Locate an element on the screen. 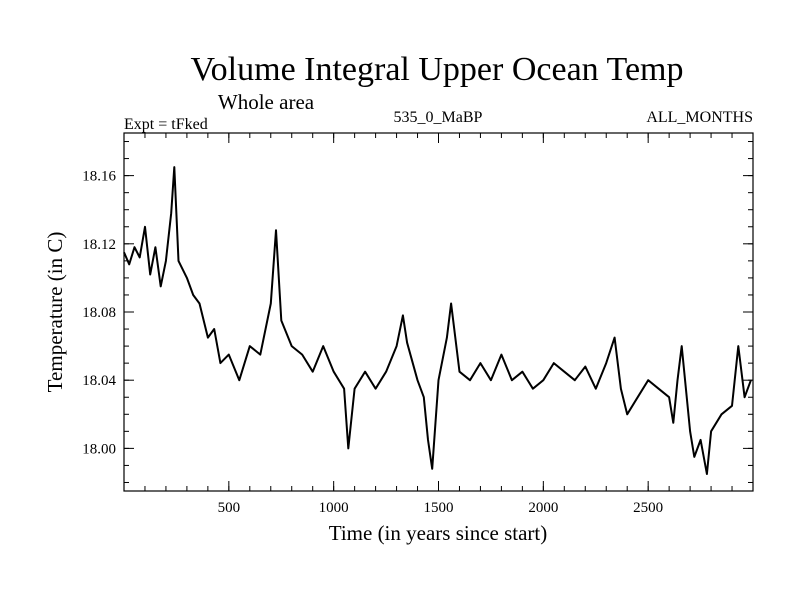 The height and width of the screenshot is (600, 800). x-tick-labels: 500 1000 1500 2000 2500 is located at coordinates (441, 508).